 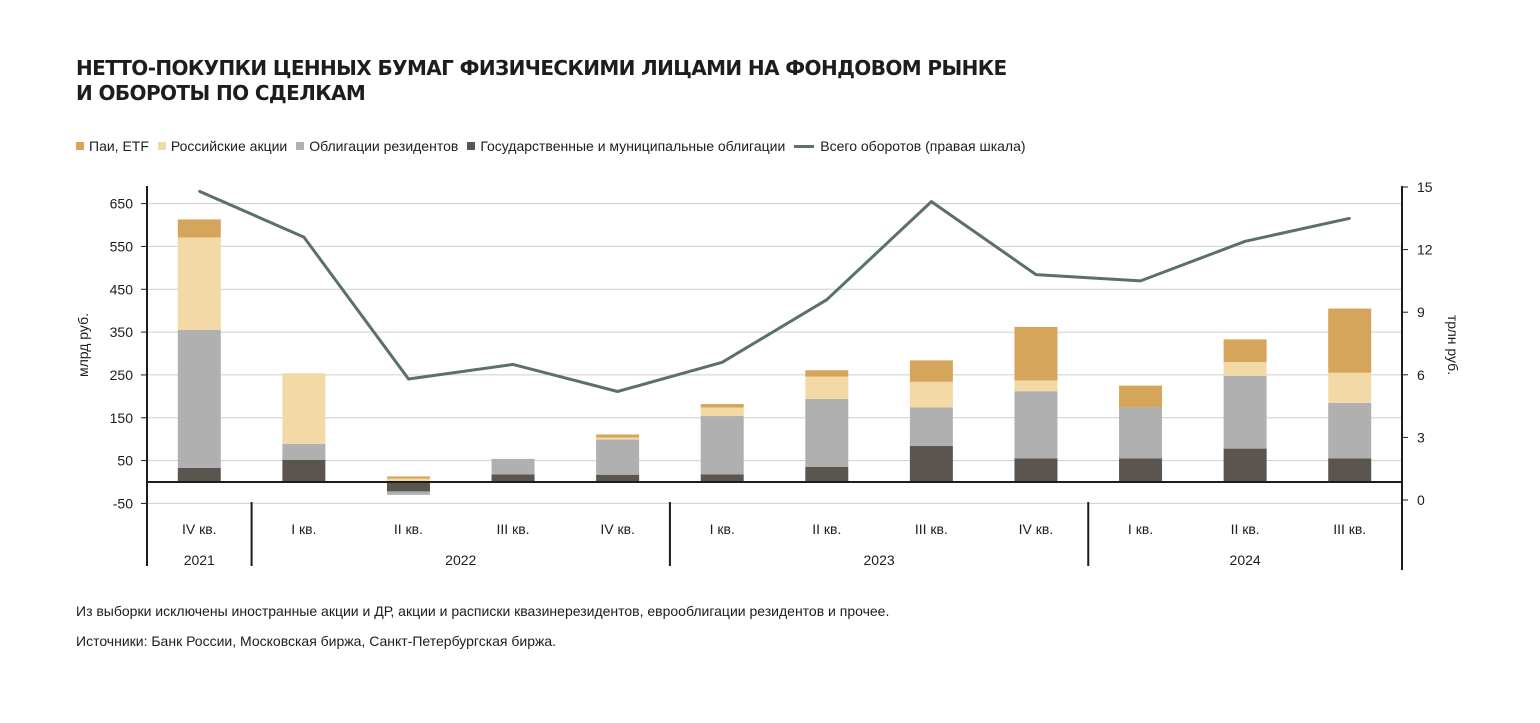 I want to click on legend-swatch-russian-shares, so click(x=161, y=146).